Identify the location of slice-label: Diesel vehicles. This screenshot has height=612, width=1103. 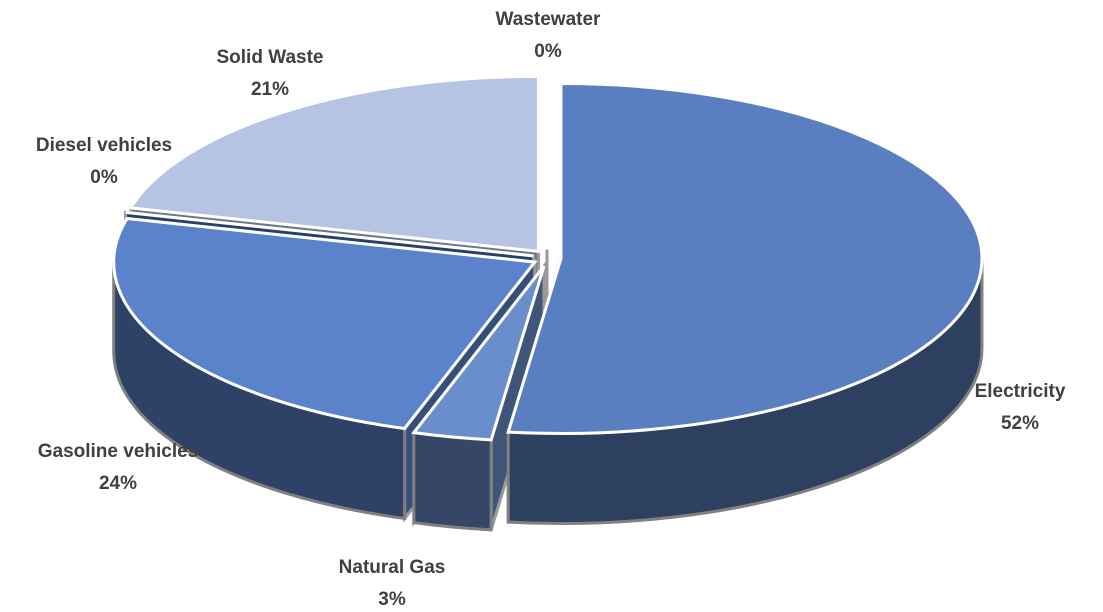
(104, 145).